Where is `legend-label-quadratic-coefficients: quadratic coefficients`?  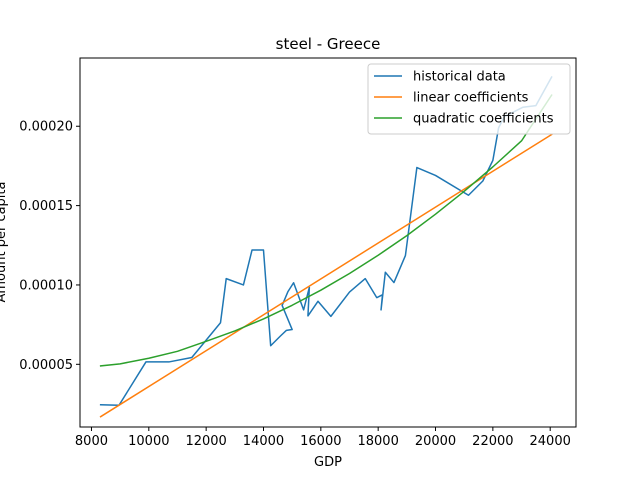 legend-label-quadratic-coefficients: quadratic coefficients is located at coordinates (483, 119).